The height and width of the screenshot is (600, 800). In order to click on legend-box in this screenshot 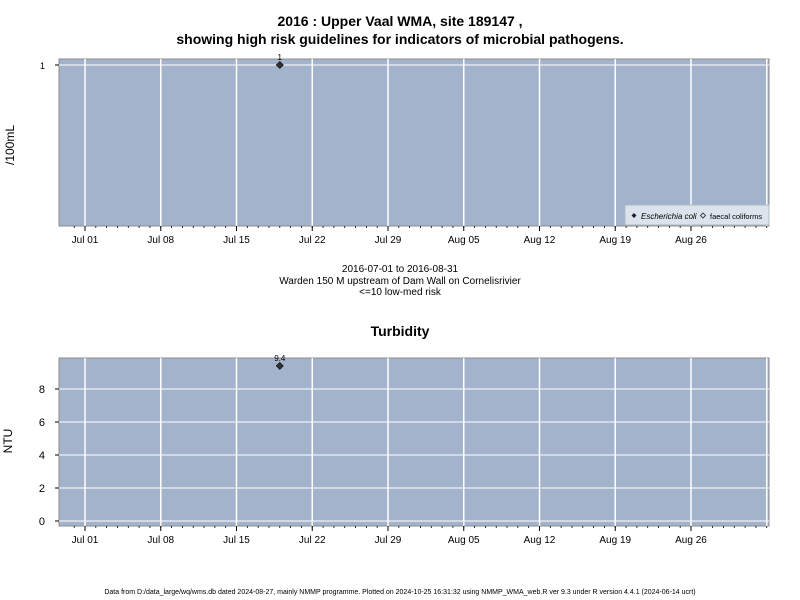, I will do `click(697, 215)`.